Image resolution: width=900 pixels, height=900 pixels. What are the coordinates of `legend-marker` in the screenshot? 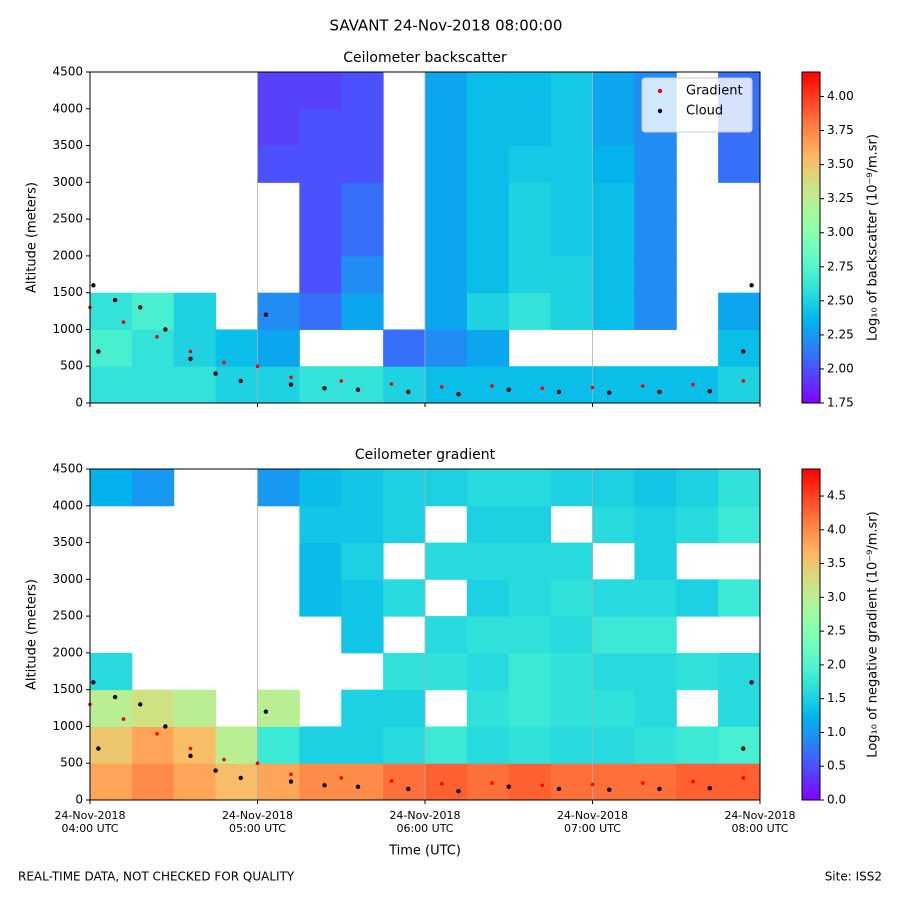 It's located at (660, 91).